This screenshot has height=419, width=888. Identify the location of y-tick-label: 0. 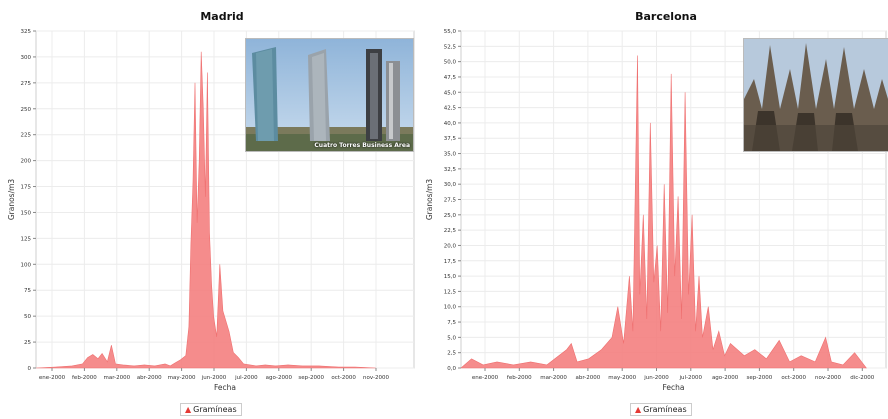
(30, 369).